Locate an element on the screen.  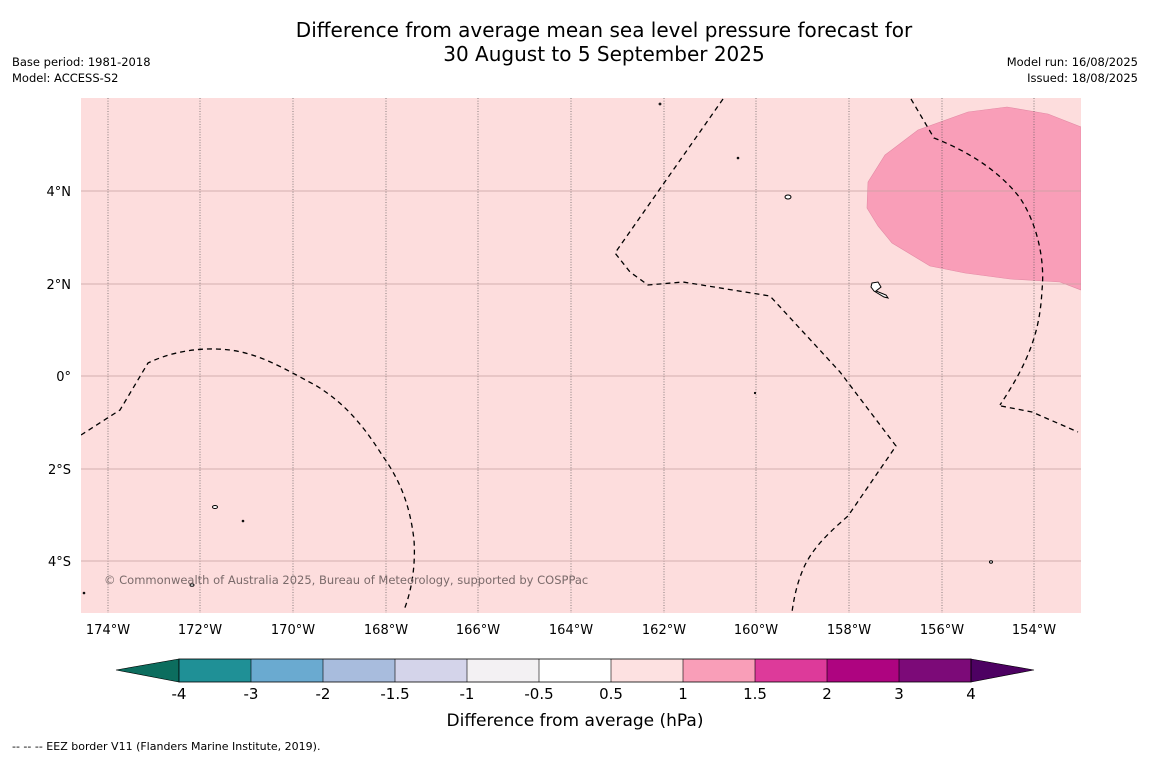
lon-label: 164°W is located at coordinates (571, 630).